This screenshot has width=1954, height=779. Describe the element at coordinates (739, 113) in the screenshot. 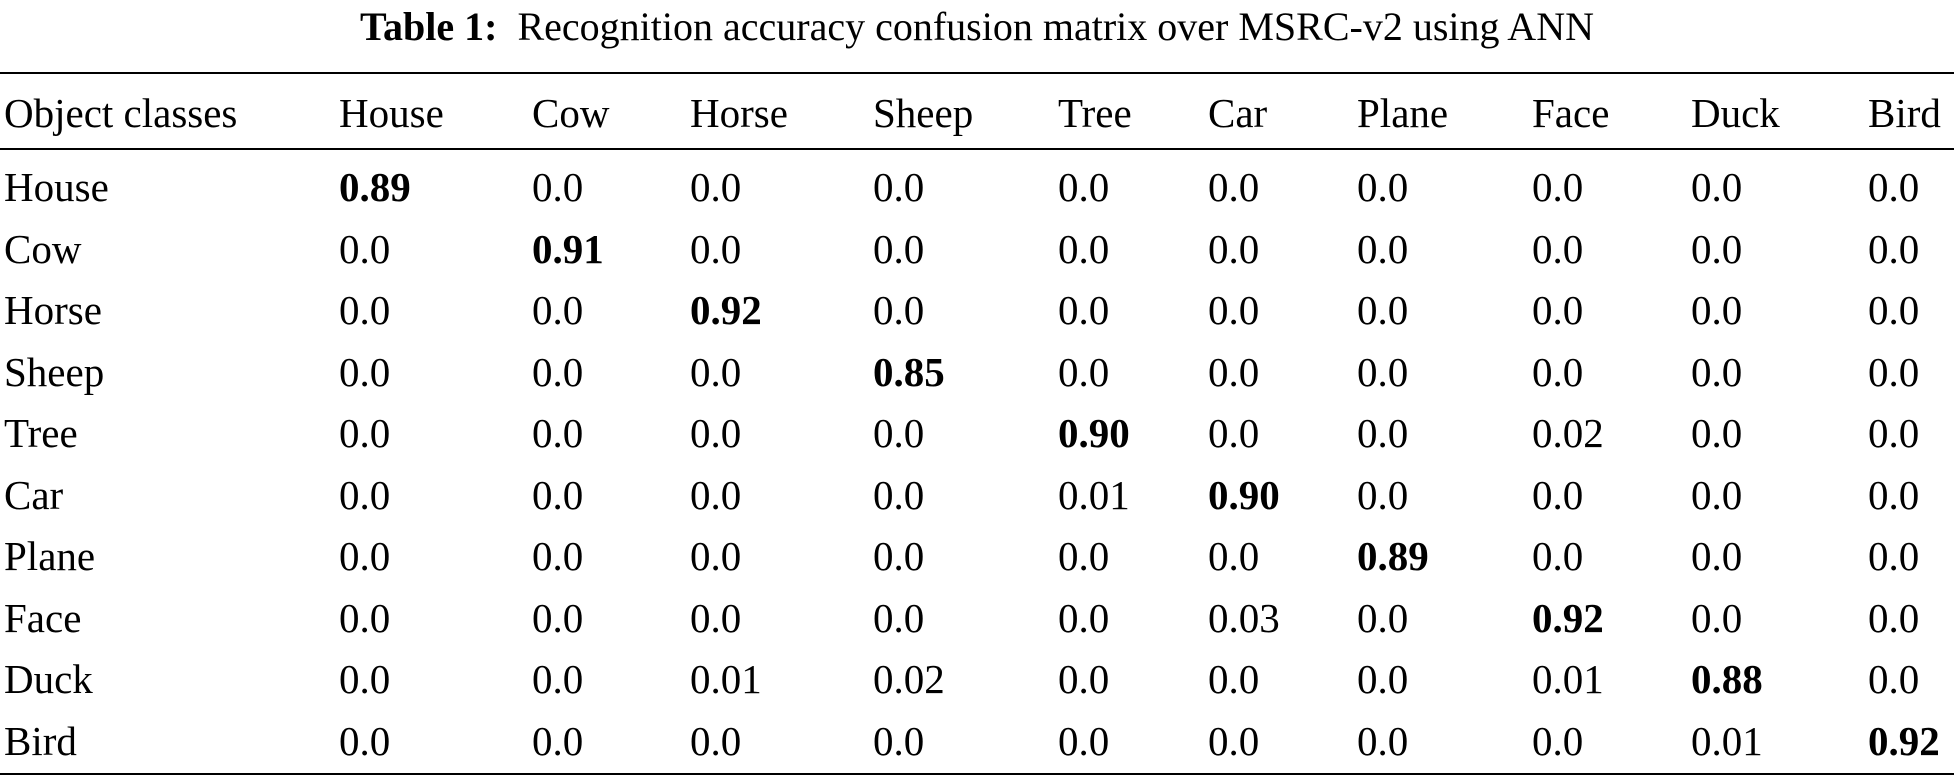

I see `header-horse: Horse` at that location.